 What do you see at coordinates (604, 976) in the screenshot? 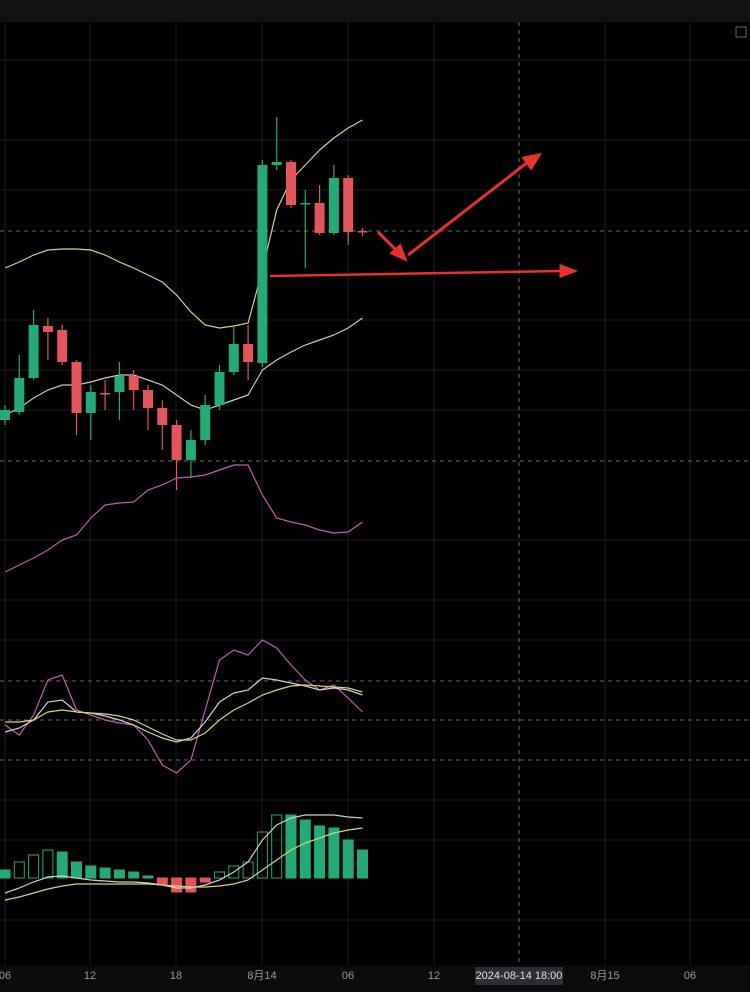
I see `x-tick-label: 8月15` at bounding box center [604, 976].